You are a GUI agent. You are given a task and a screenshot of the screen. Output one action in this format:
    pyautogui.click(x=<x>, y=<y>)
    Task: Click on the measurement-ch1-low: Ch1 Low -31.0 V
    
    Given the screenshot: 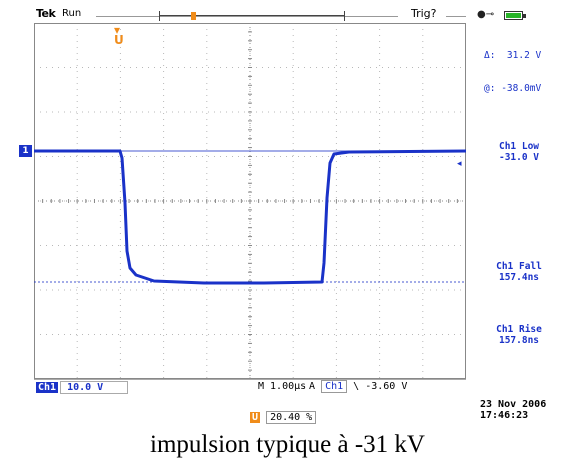 What is the action you would take?
    pyautogui.click(x=519, y=152)
    